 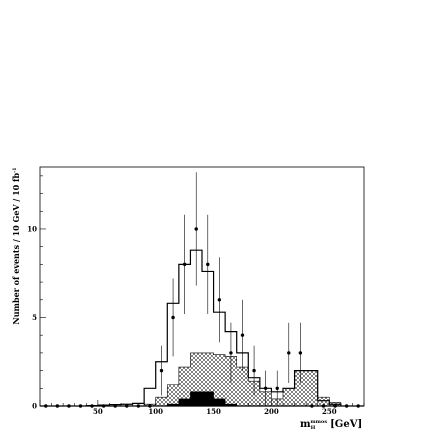 What do you see at coordinates (34, 317) in the screenshot?
I see `y-tick-label: 5` at bounding box center [34, 317].